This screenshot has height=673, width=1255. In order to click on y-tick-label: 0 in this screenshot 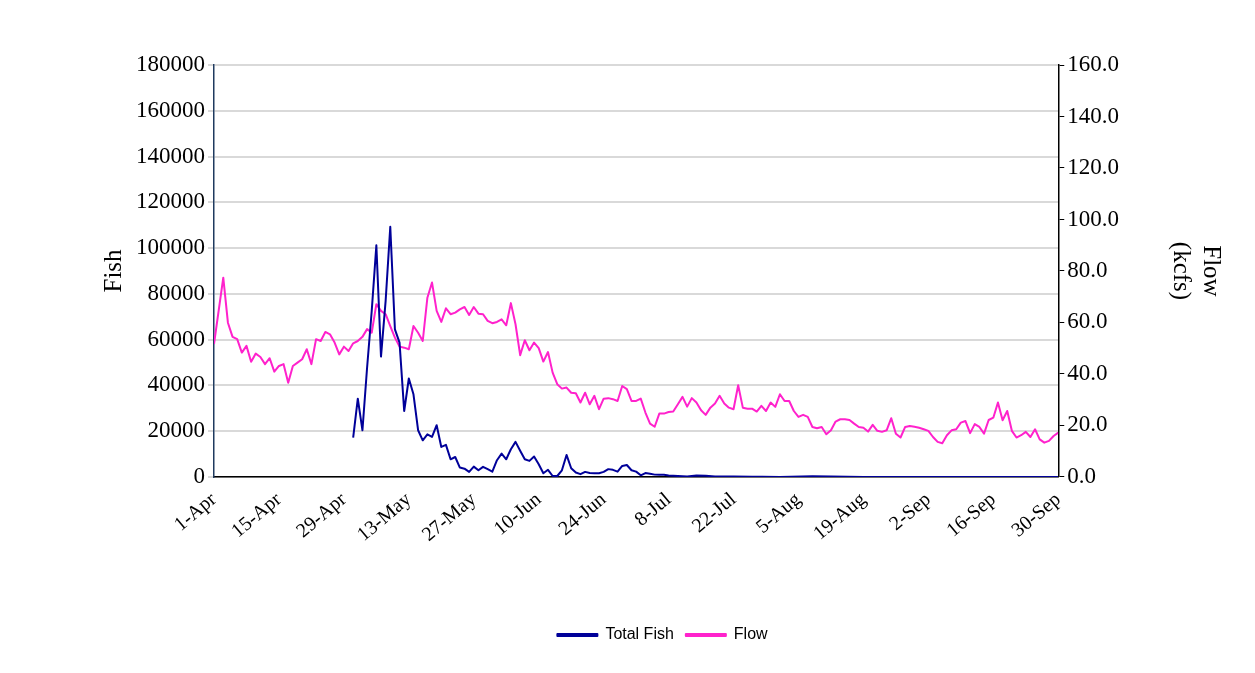, I will do `click(199, 475)`.